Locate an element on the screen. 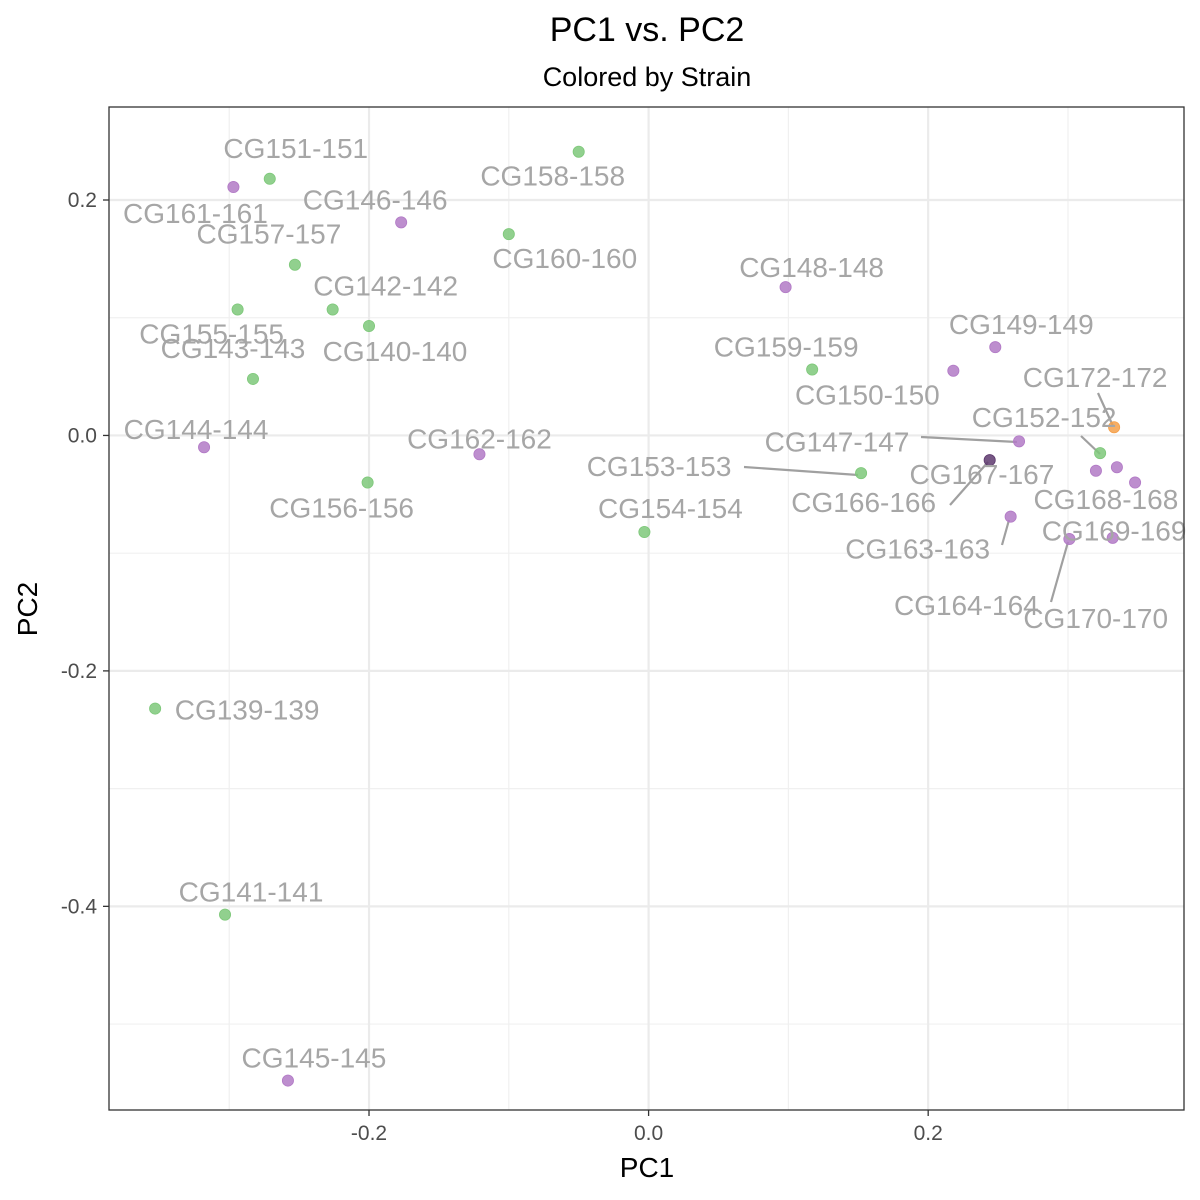 The height and width of the screenshot is (1200, 1200). y-axis-title: PC2 is located at coordinates (27, 609).